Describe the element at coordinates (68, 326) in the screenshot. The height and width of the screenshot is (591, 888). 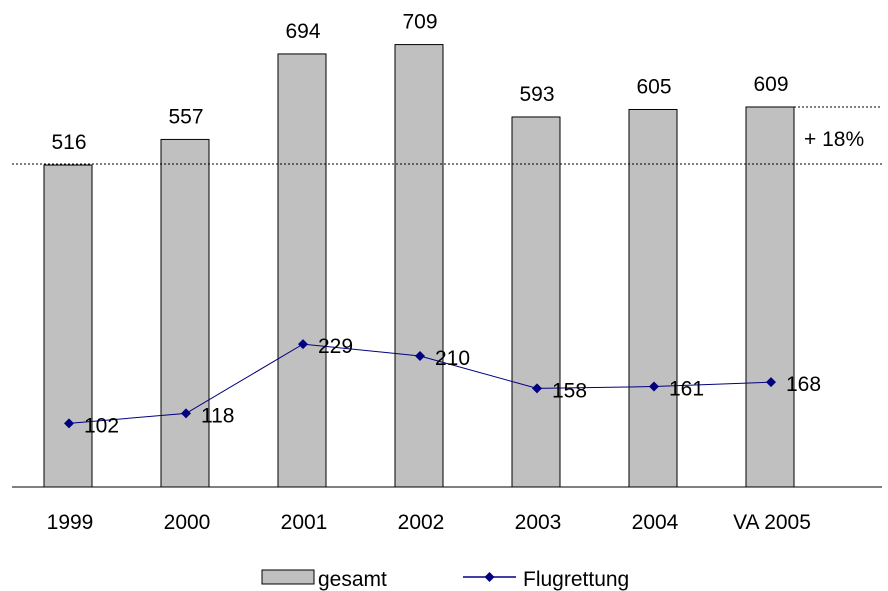
I see `bar-1999` at that location.